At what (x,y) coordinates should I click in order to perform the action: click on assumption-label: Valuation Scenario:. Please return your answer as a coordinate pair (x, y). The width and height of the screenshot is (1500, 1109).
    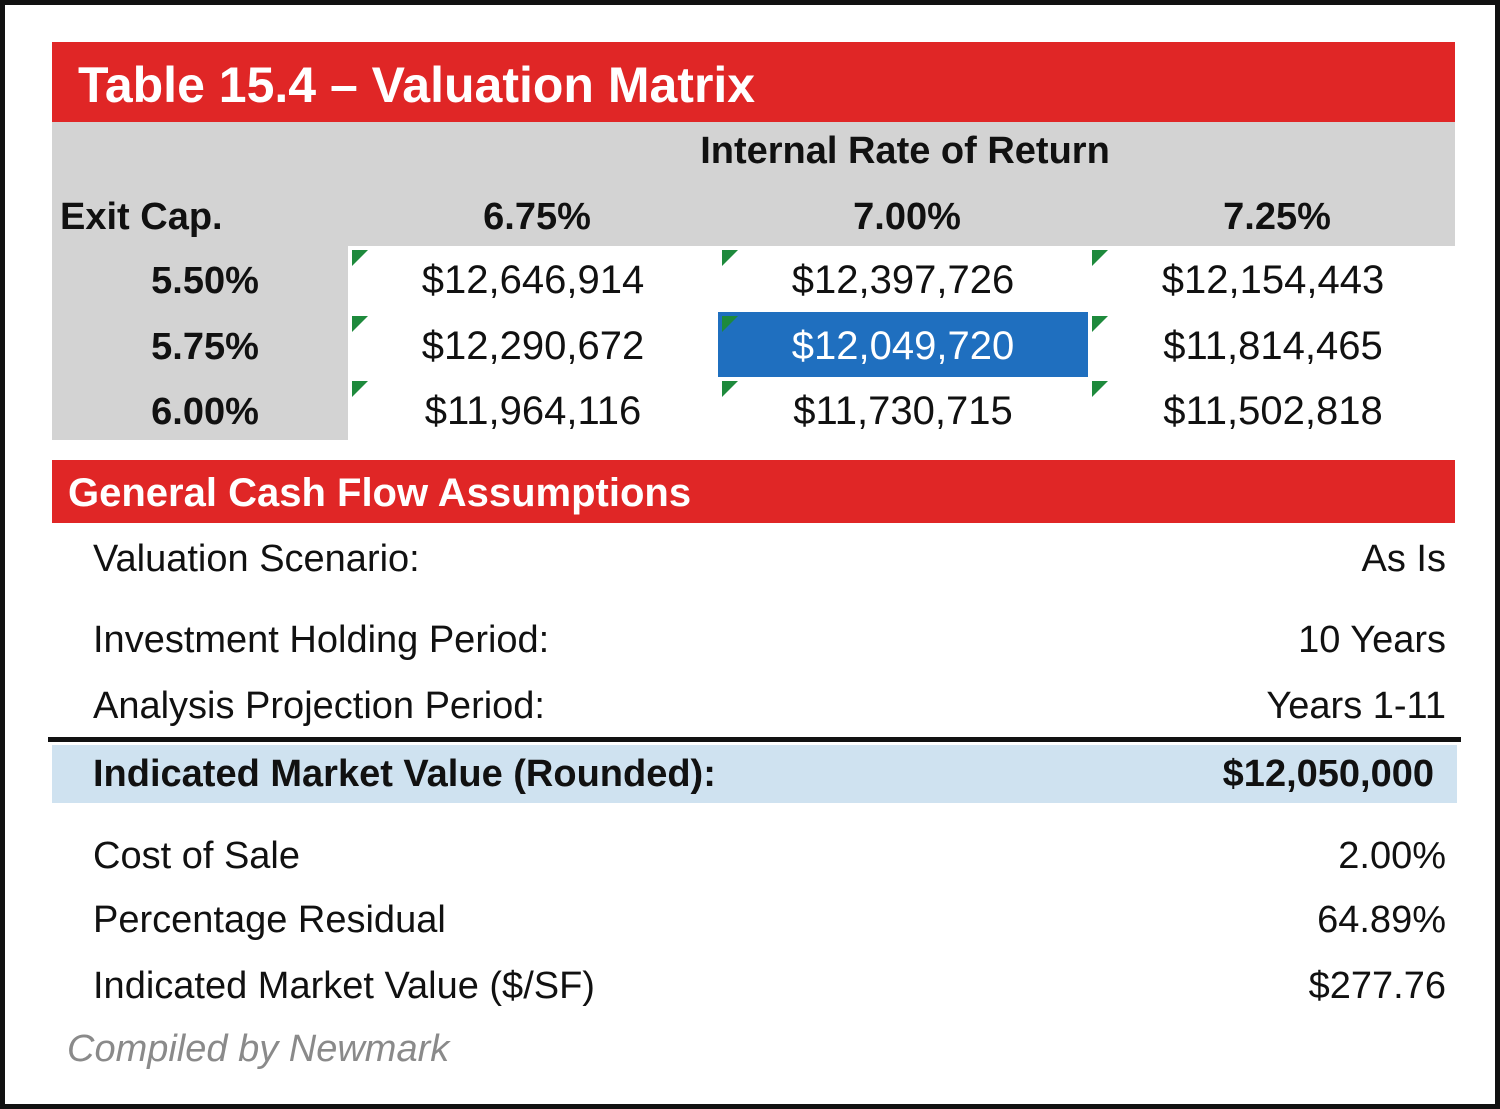
    Looking at the image, I should click on (256, 559).